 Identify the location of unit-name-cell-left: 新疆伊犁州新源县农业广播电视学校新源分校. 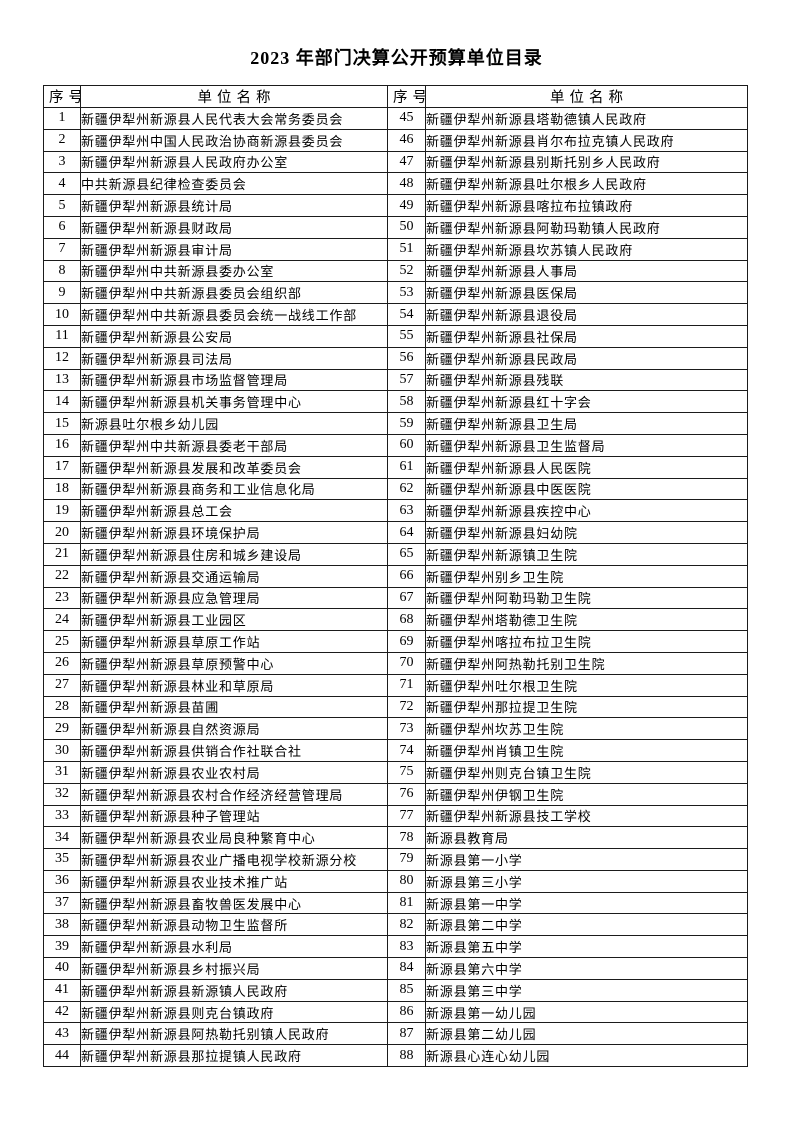
(234, 859).